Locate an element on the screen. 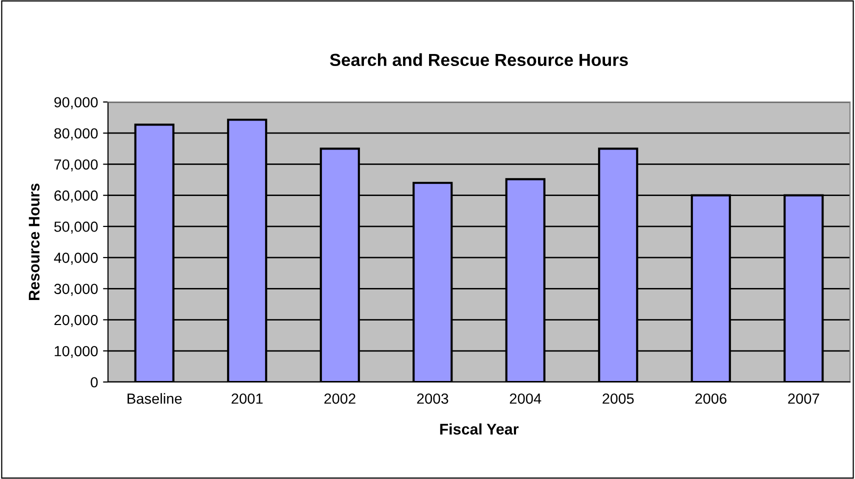  y-tick-label: 50,000 is located at coordinates (76, 228).